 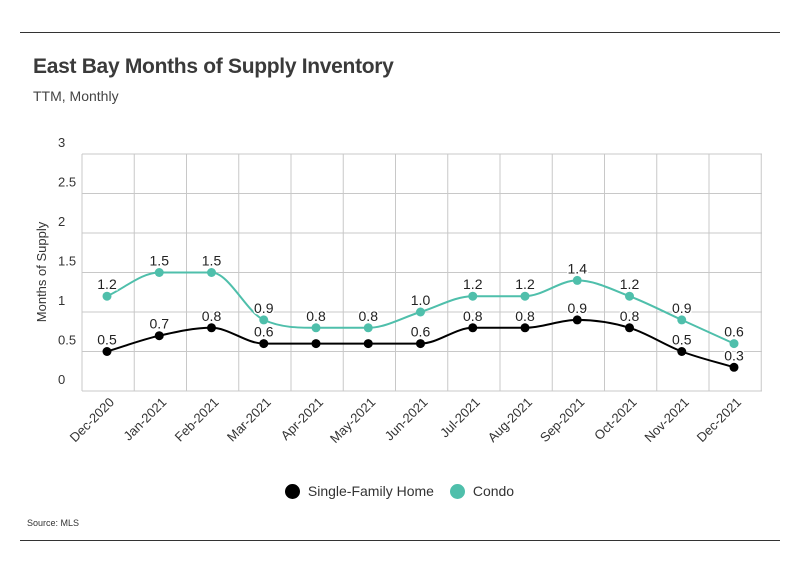 I want to click on data-label-series-0: 0.7, so click(x=160, y=324).